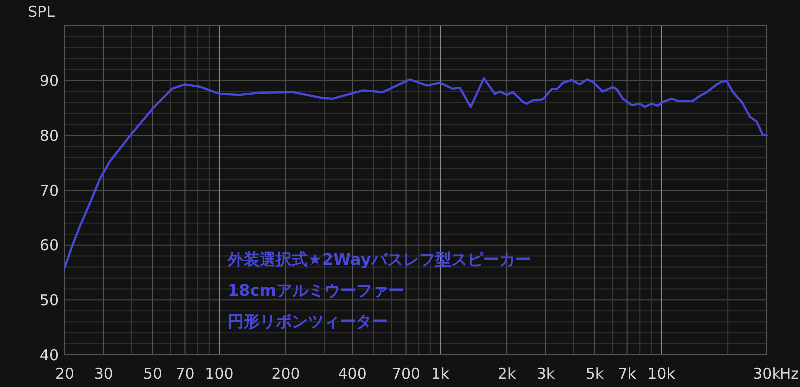 Image resolution: width=800 pixels, height=387 pixels. I want to click on x-tick-label: 3k, so click(546, 374).